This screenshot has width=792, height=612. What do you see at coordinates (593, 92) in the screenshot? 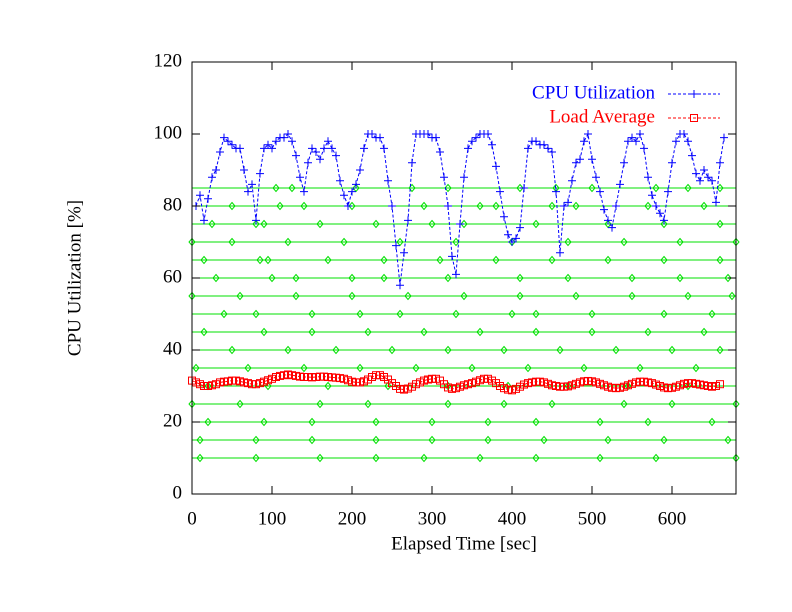
I see `legend-label: CPU Utilization` at bounding box center [593, 92].